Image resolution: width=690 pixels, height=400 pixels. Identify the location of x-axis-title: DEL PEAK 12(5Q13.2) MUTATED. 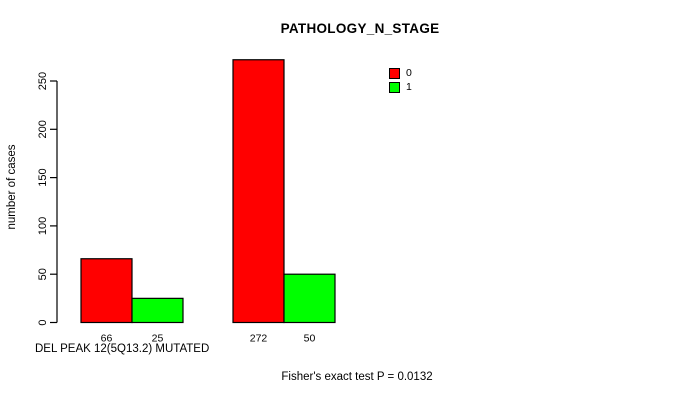
(122, 349).